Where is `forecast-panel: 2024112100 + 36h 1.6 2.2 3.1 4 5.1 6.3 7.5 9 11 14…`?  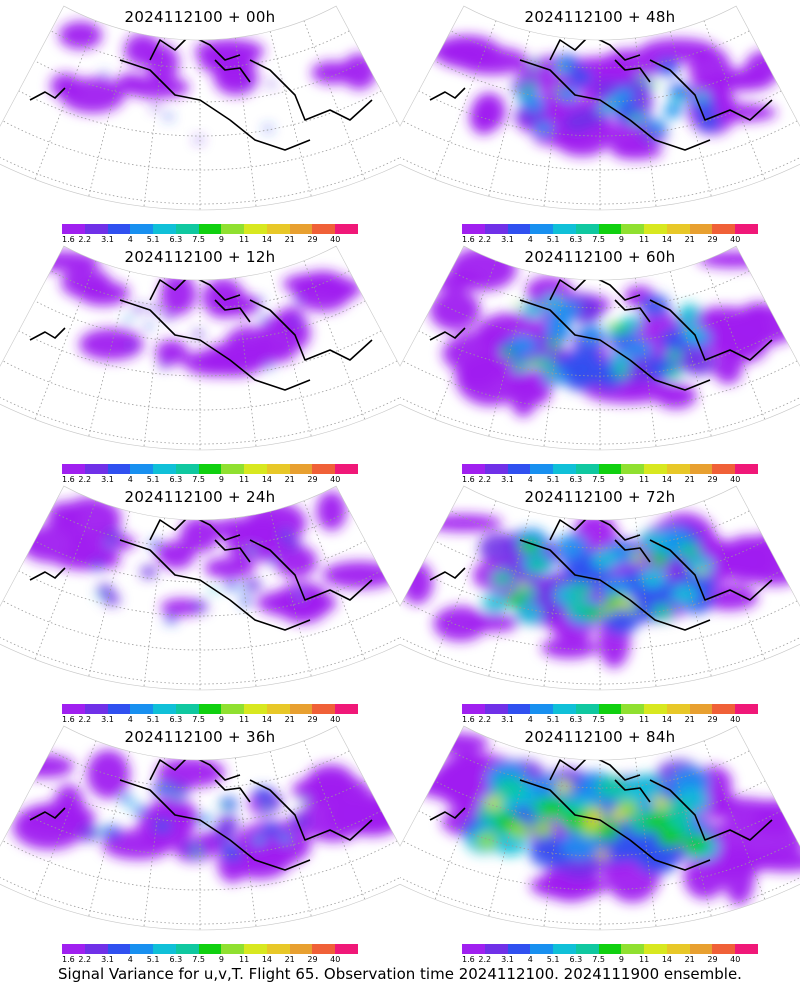
forecast-panel: 2024112100 + 36h 1.6 2.2 3.1 4 5.1 6.3 7.5 9 11 14… is located at coordinates (200, 842).